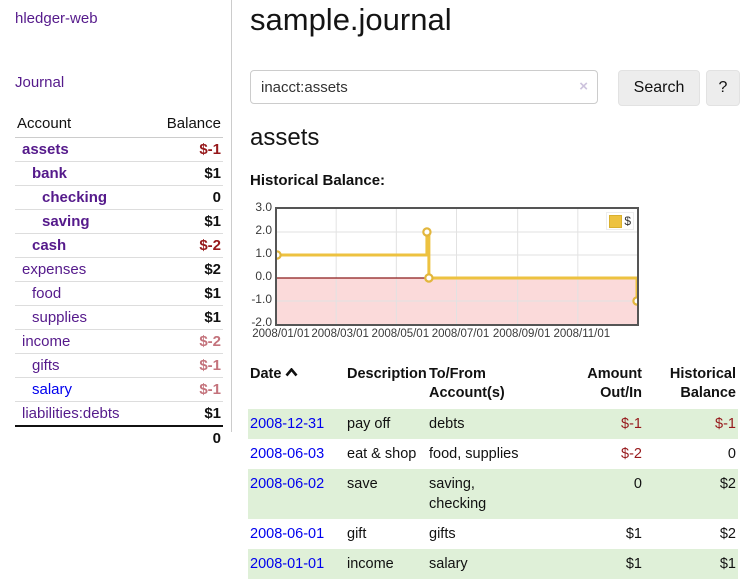 The width and height of the screenshot is (742, 582). What do you see at coordinates (387, 374) in the screenshot?
I see `column-header-description: Description` at bounding box center [387, 374].